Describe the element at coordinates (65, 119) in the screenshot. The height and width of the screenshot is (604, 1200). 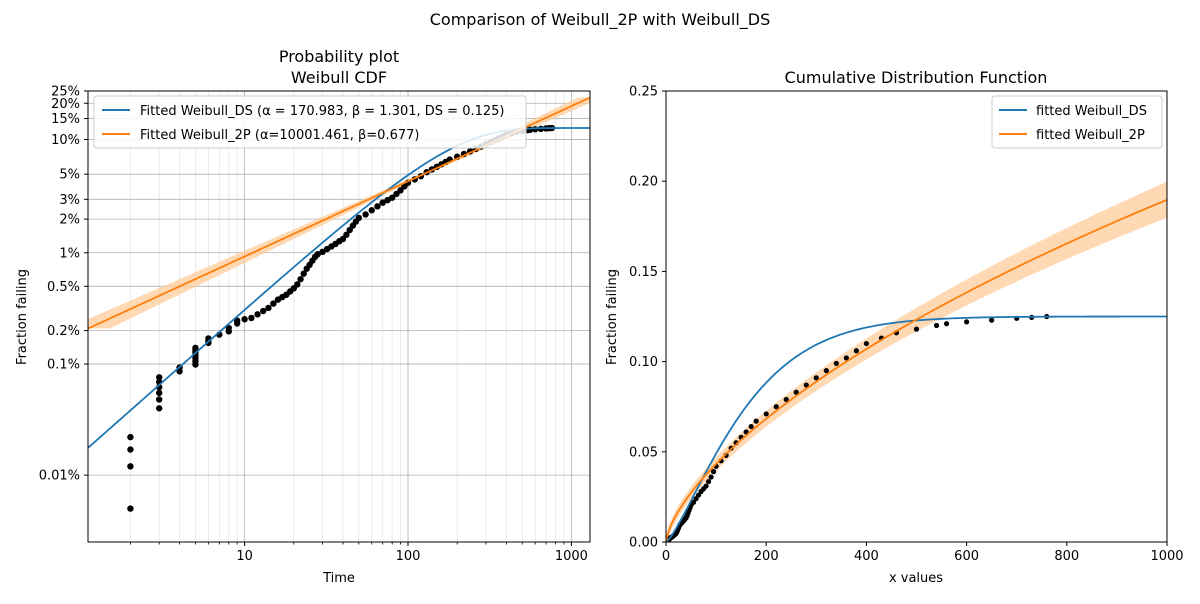
I see `left-y-tick-label: 15%` at that location.